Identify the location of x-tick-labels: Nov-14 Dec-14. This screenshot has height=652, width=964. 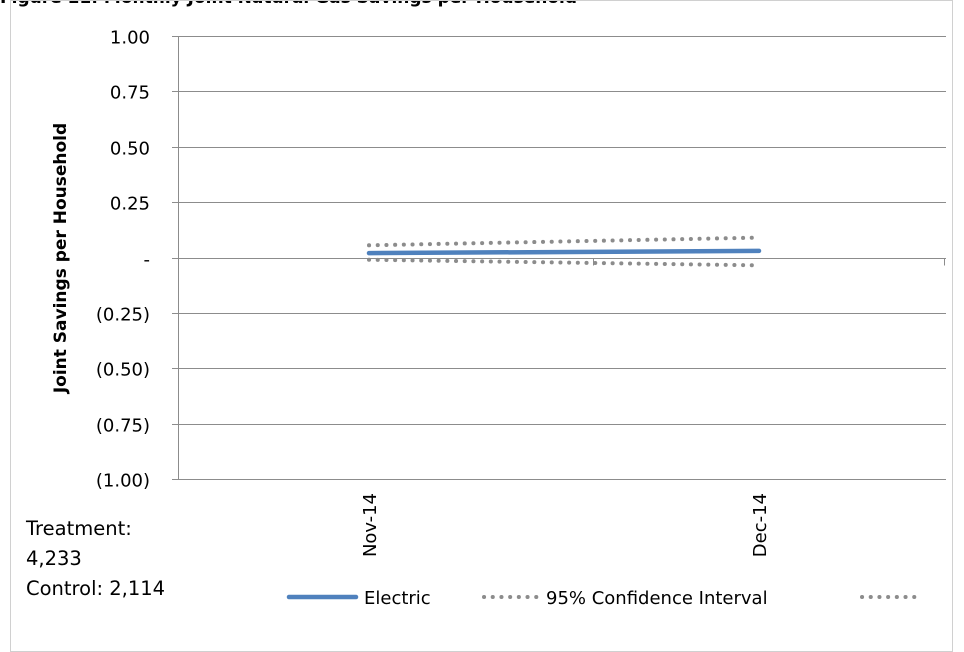
(565, 525).